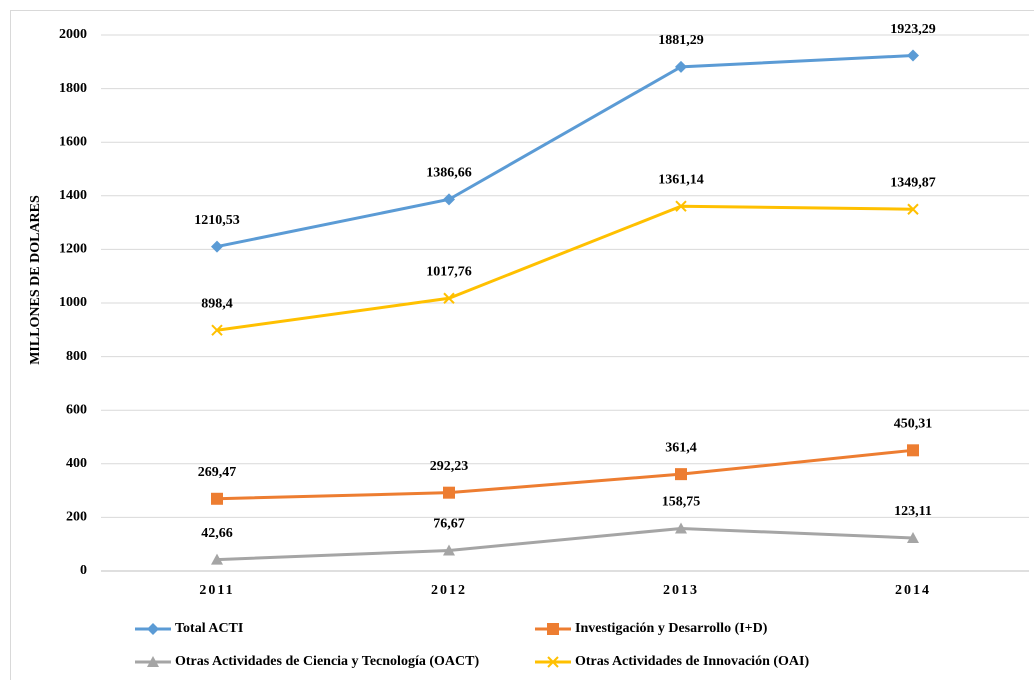  What do you see at coordinates (35, 280) in the screenshot?
I see `y-axis-label: MILLONES DE DOLARES` at bounding box center [35, 280].